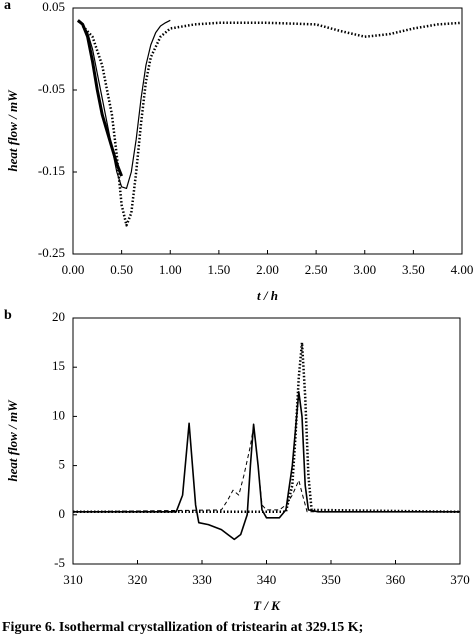 The image size is (474, 634). I want to click on x-axis-label: T / K, so click(267, 605).